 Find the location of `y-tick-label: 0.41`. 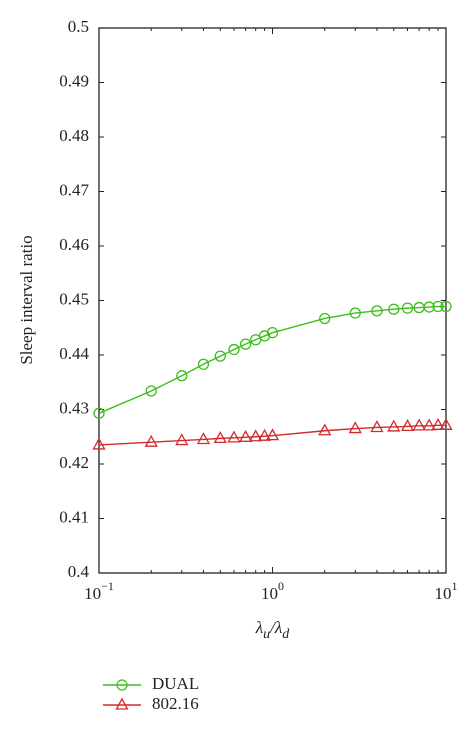

y-tick-label: 0.41 is located at coordinates (74, 516).